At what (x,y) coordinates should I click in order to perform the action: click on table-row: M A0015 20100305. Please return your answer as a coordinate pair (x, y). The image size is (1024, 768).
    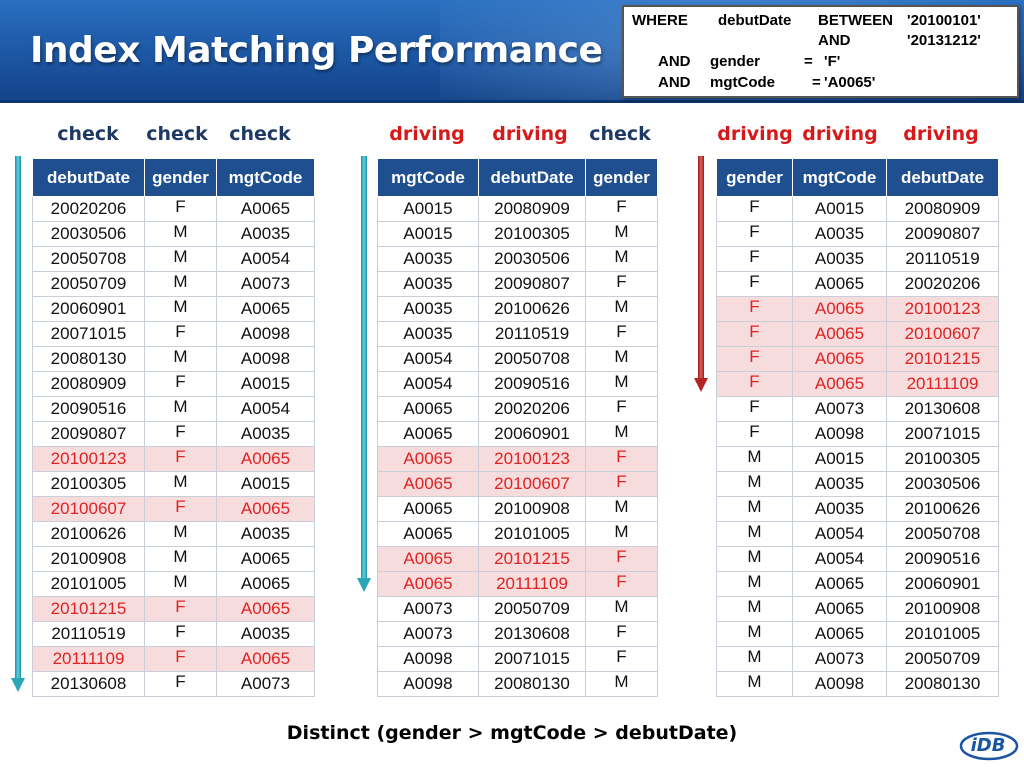
    Looking at the image, I should click on (857, 459).